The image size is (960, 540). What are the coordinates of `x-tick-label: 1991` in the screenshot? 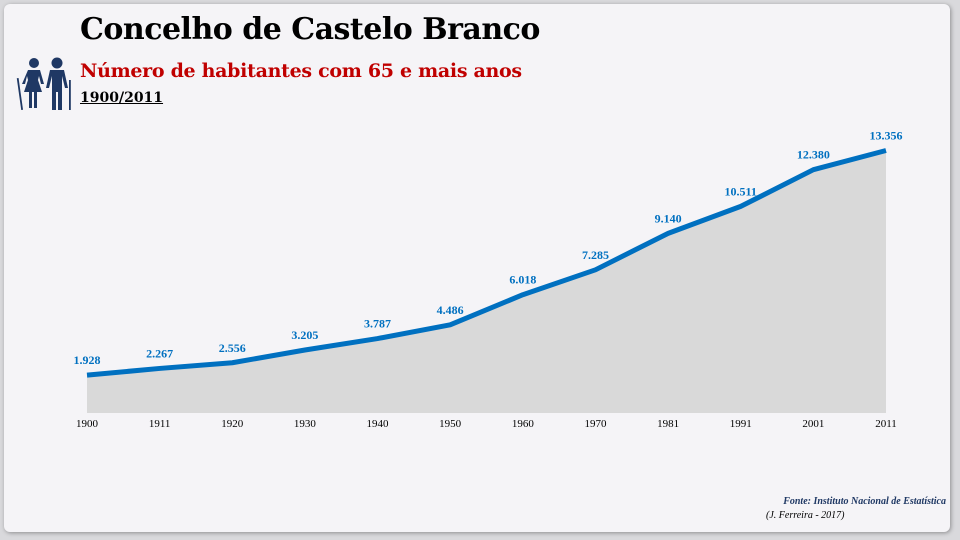 It's located at (741, 424).